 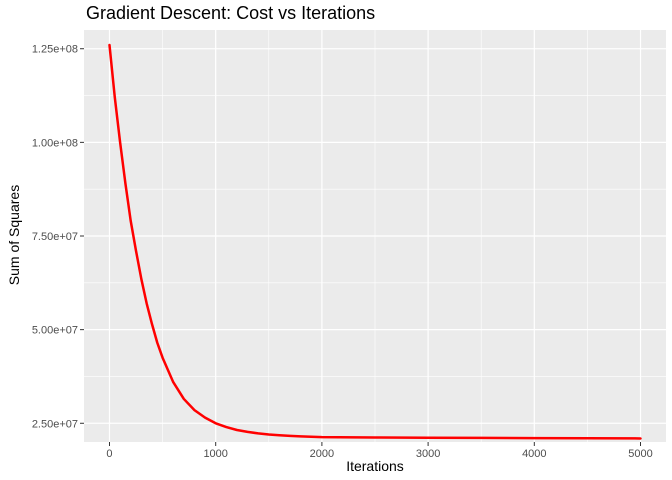 I want to click on y-tick-label: 1.25e+08, so click(x=55, y=50).